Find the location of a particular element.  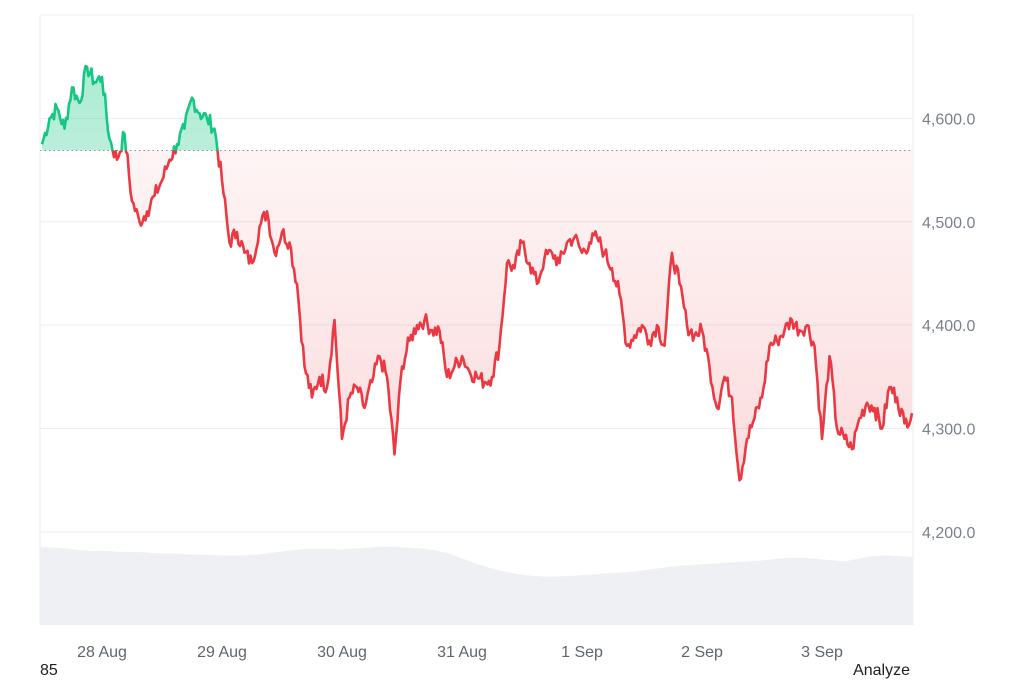

y-tick-label: 4,200.0 is located at coordinates (948, 533).